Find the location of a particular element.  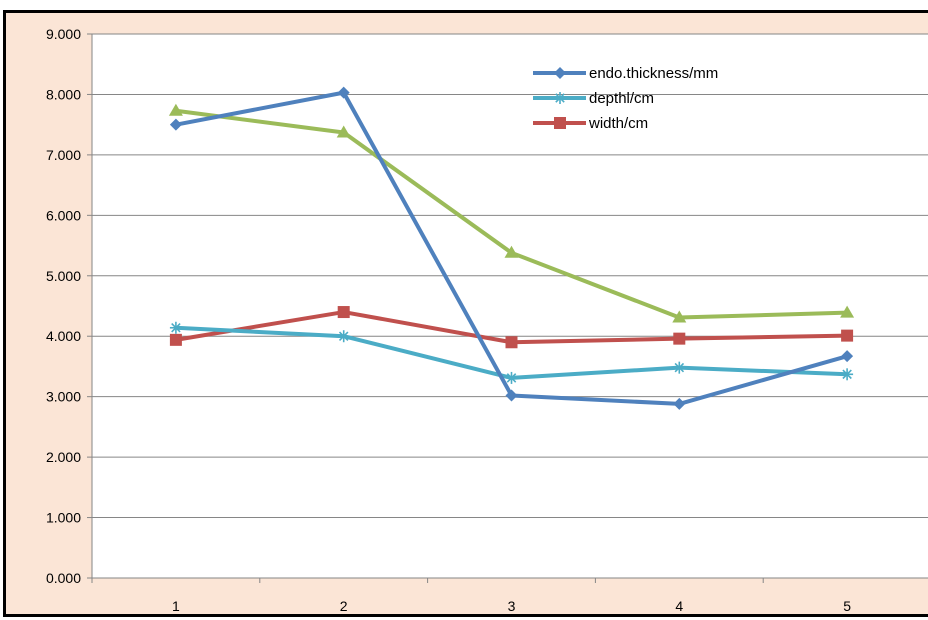

x-tick-label: 3 is located at coordinates (512, 606).